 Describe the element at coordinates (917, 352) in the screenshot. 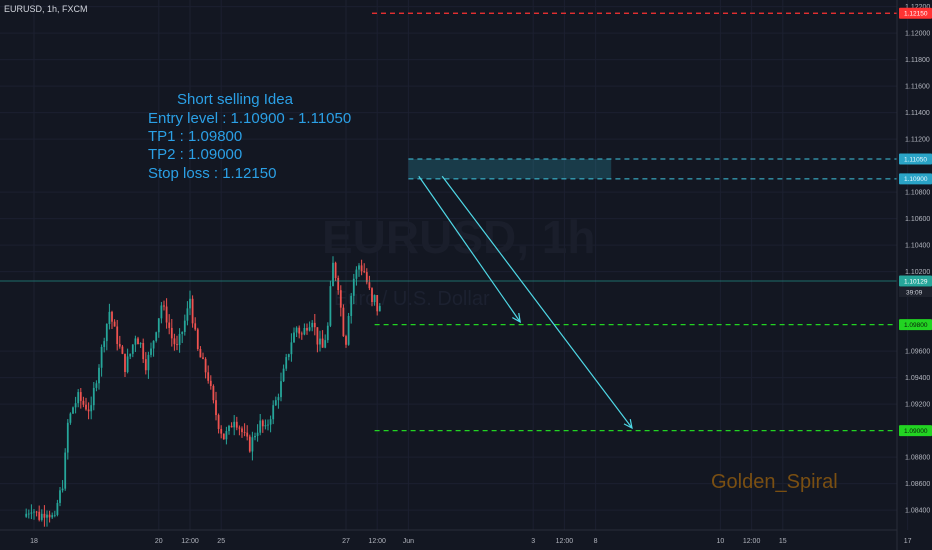

I see `y-tick-label-10: 1.09600` at that location.